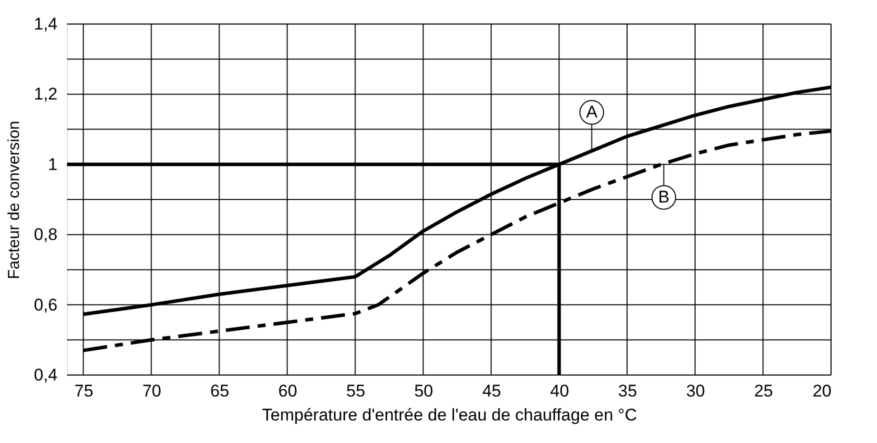 The width and height of the screenshot is (877, 443). I want to click on y-tick-label: 1,4, so click(46, 24).